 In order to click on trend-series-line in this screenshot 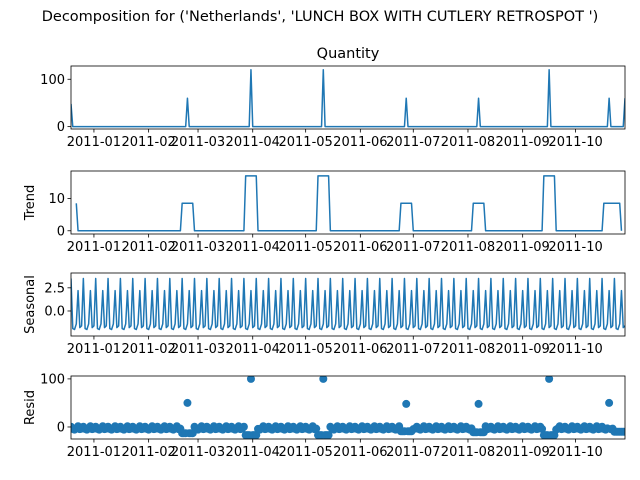, I will do `click(349, 203)`.